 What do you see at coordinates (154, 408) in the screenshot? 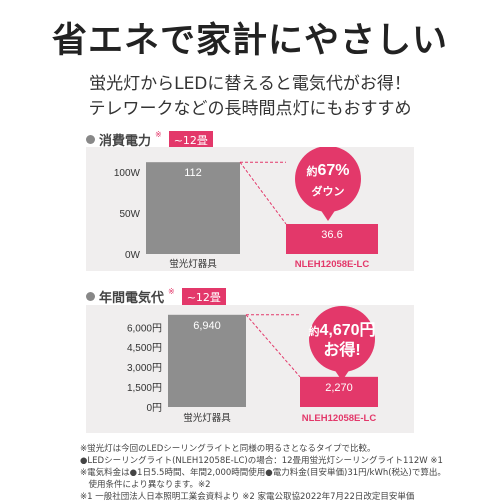
I see `y-tick-label: 0円` at bounding box center [154, 408].